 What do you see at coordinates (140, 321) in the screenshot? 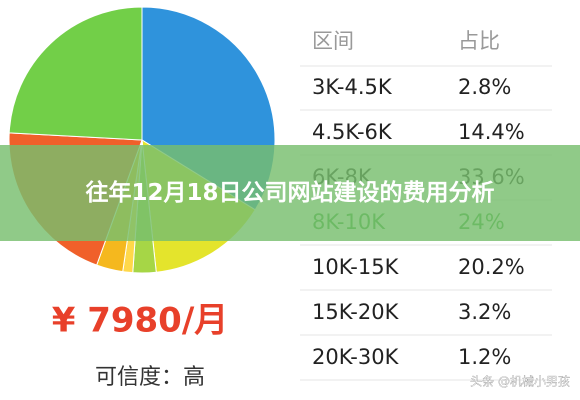
I see `price: ¥ 7980/月` at bounding box center [140, 321].